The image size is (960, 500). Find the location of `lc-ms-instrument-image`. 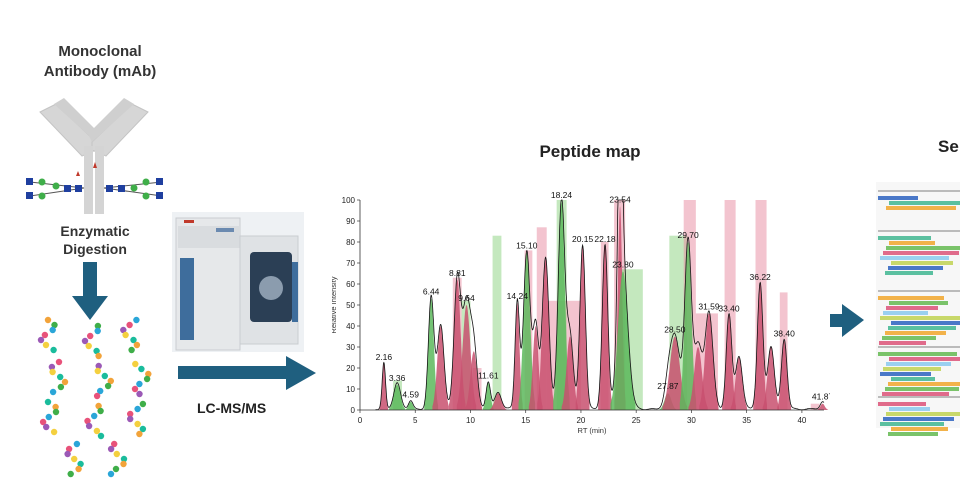

lc-ms-instrument-image is located at coordinates (238, 282).